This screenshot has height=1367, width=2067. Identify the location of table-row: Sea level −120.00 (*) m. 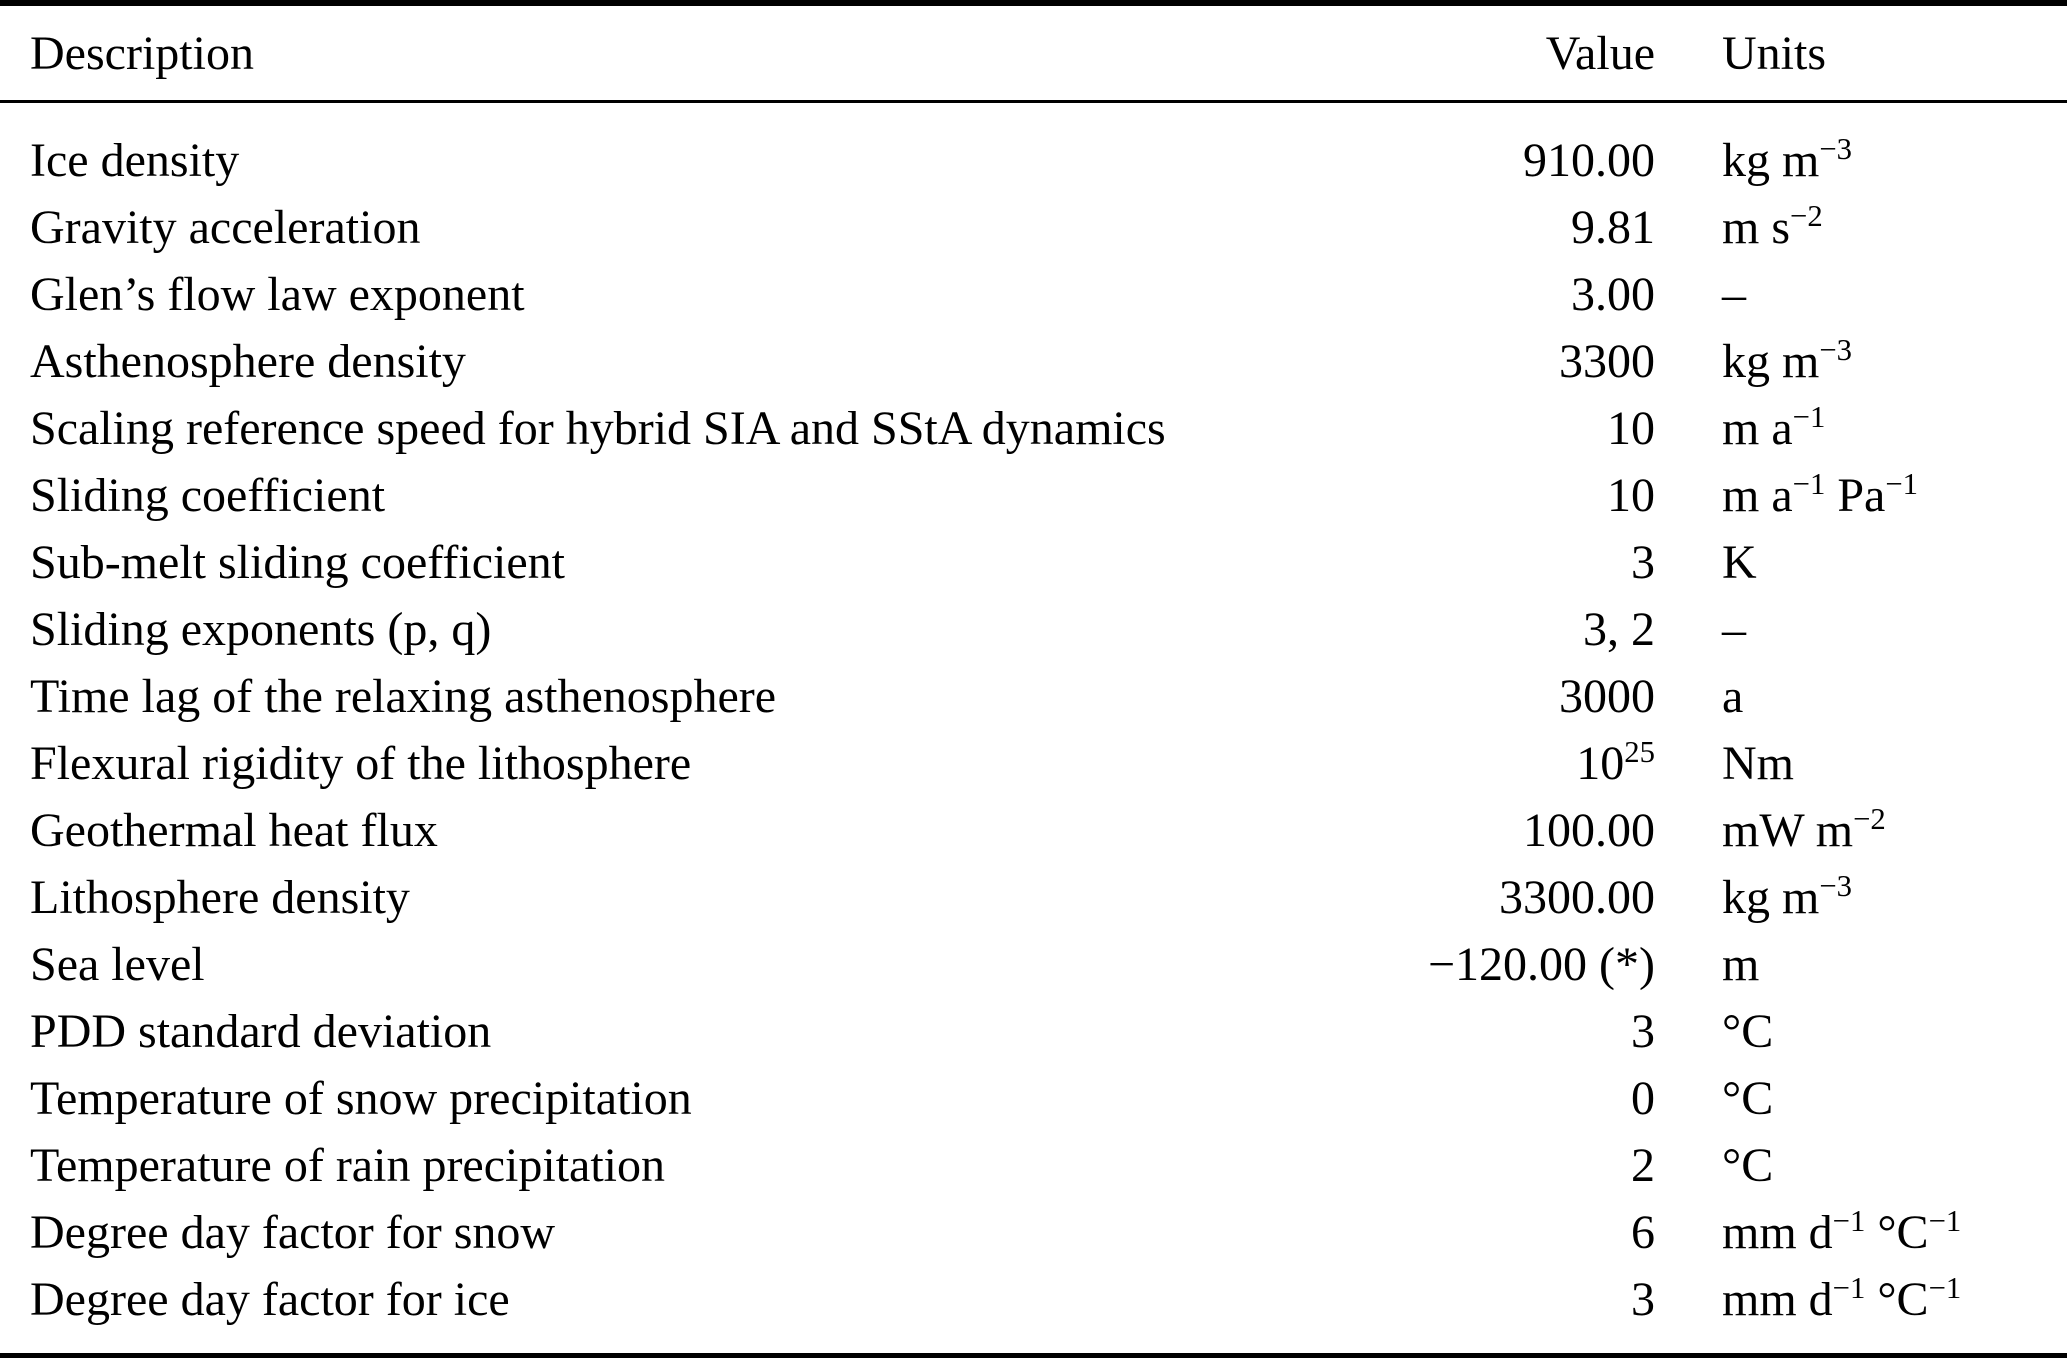
(1033, 964).